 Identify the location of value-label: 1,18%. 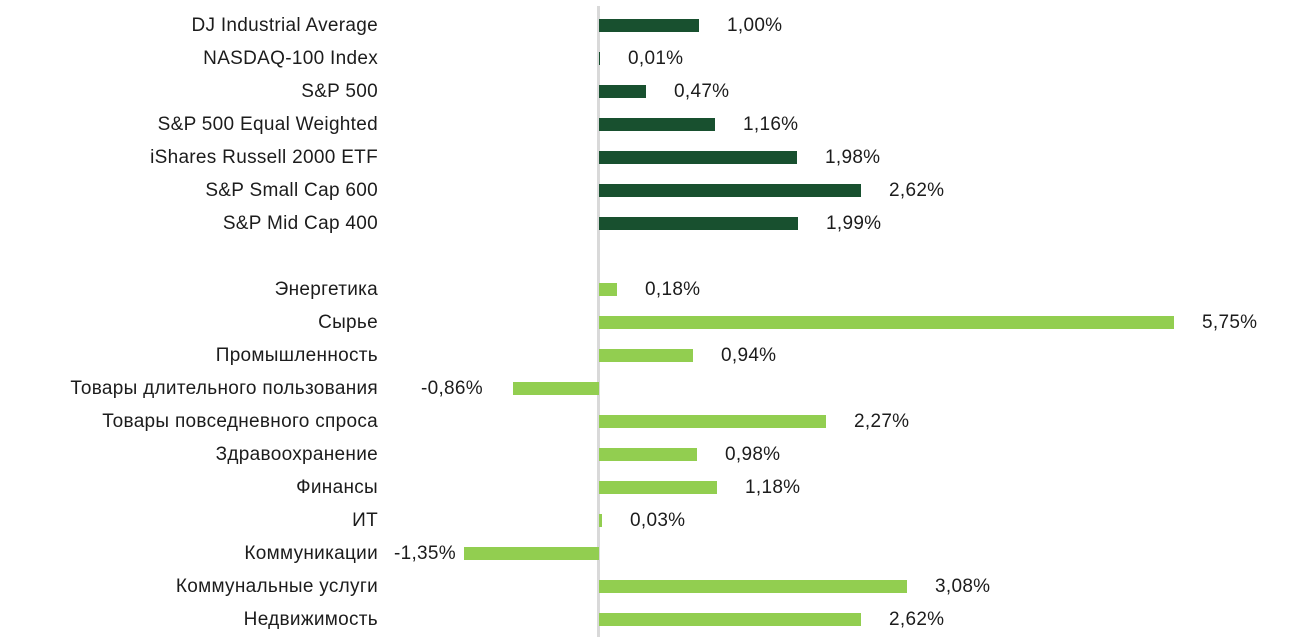
(773, 487).